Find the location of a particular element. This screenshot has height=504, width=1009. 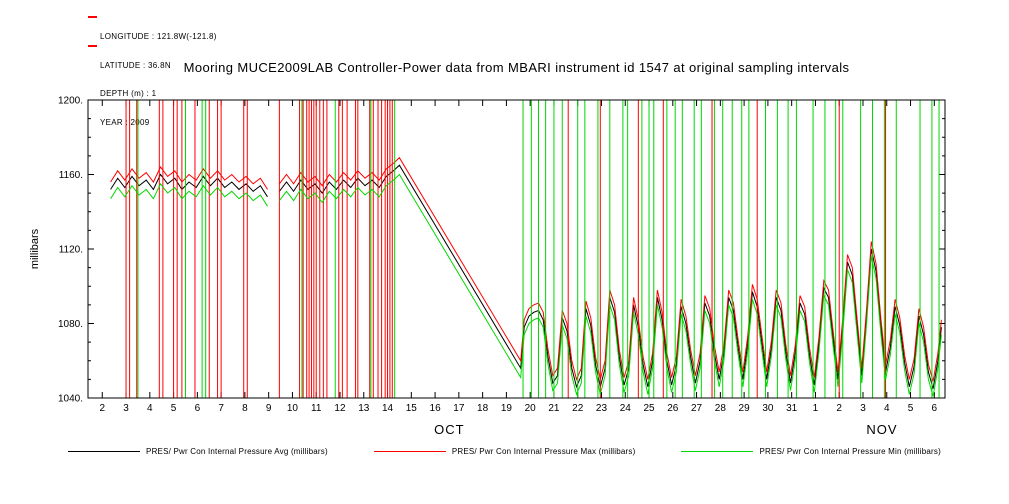

svg-text: 11 is located at coordinates (316, 408).